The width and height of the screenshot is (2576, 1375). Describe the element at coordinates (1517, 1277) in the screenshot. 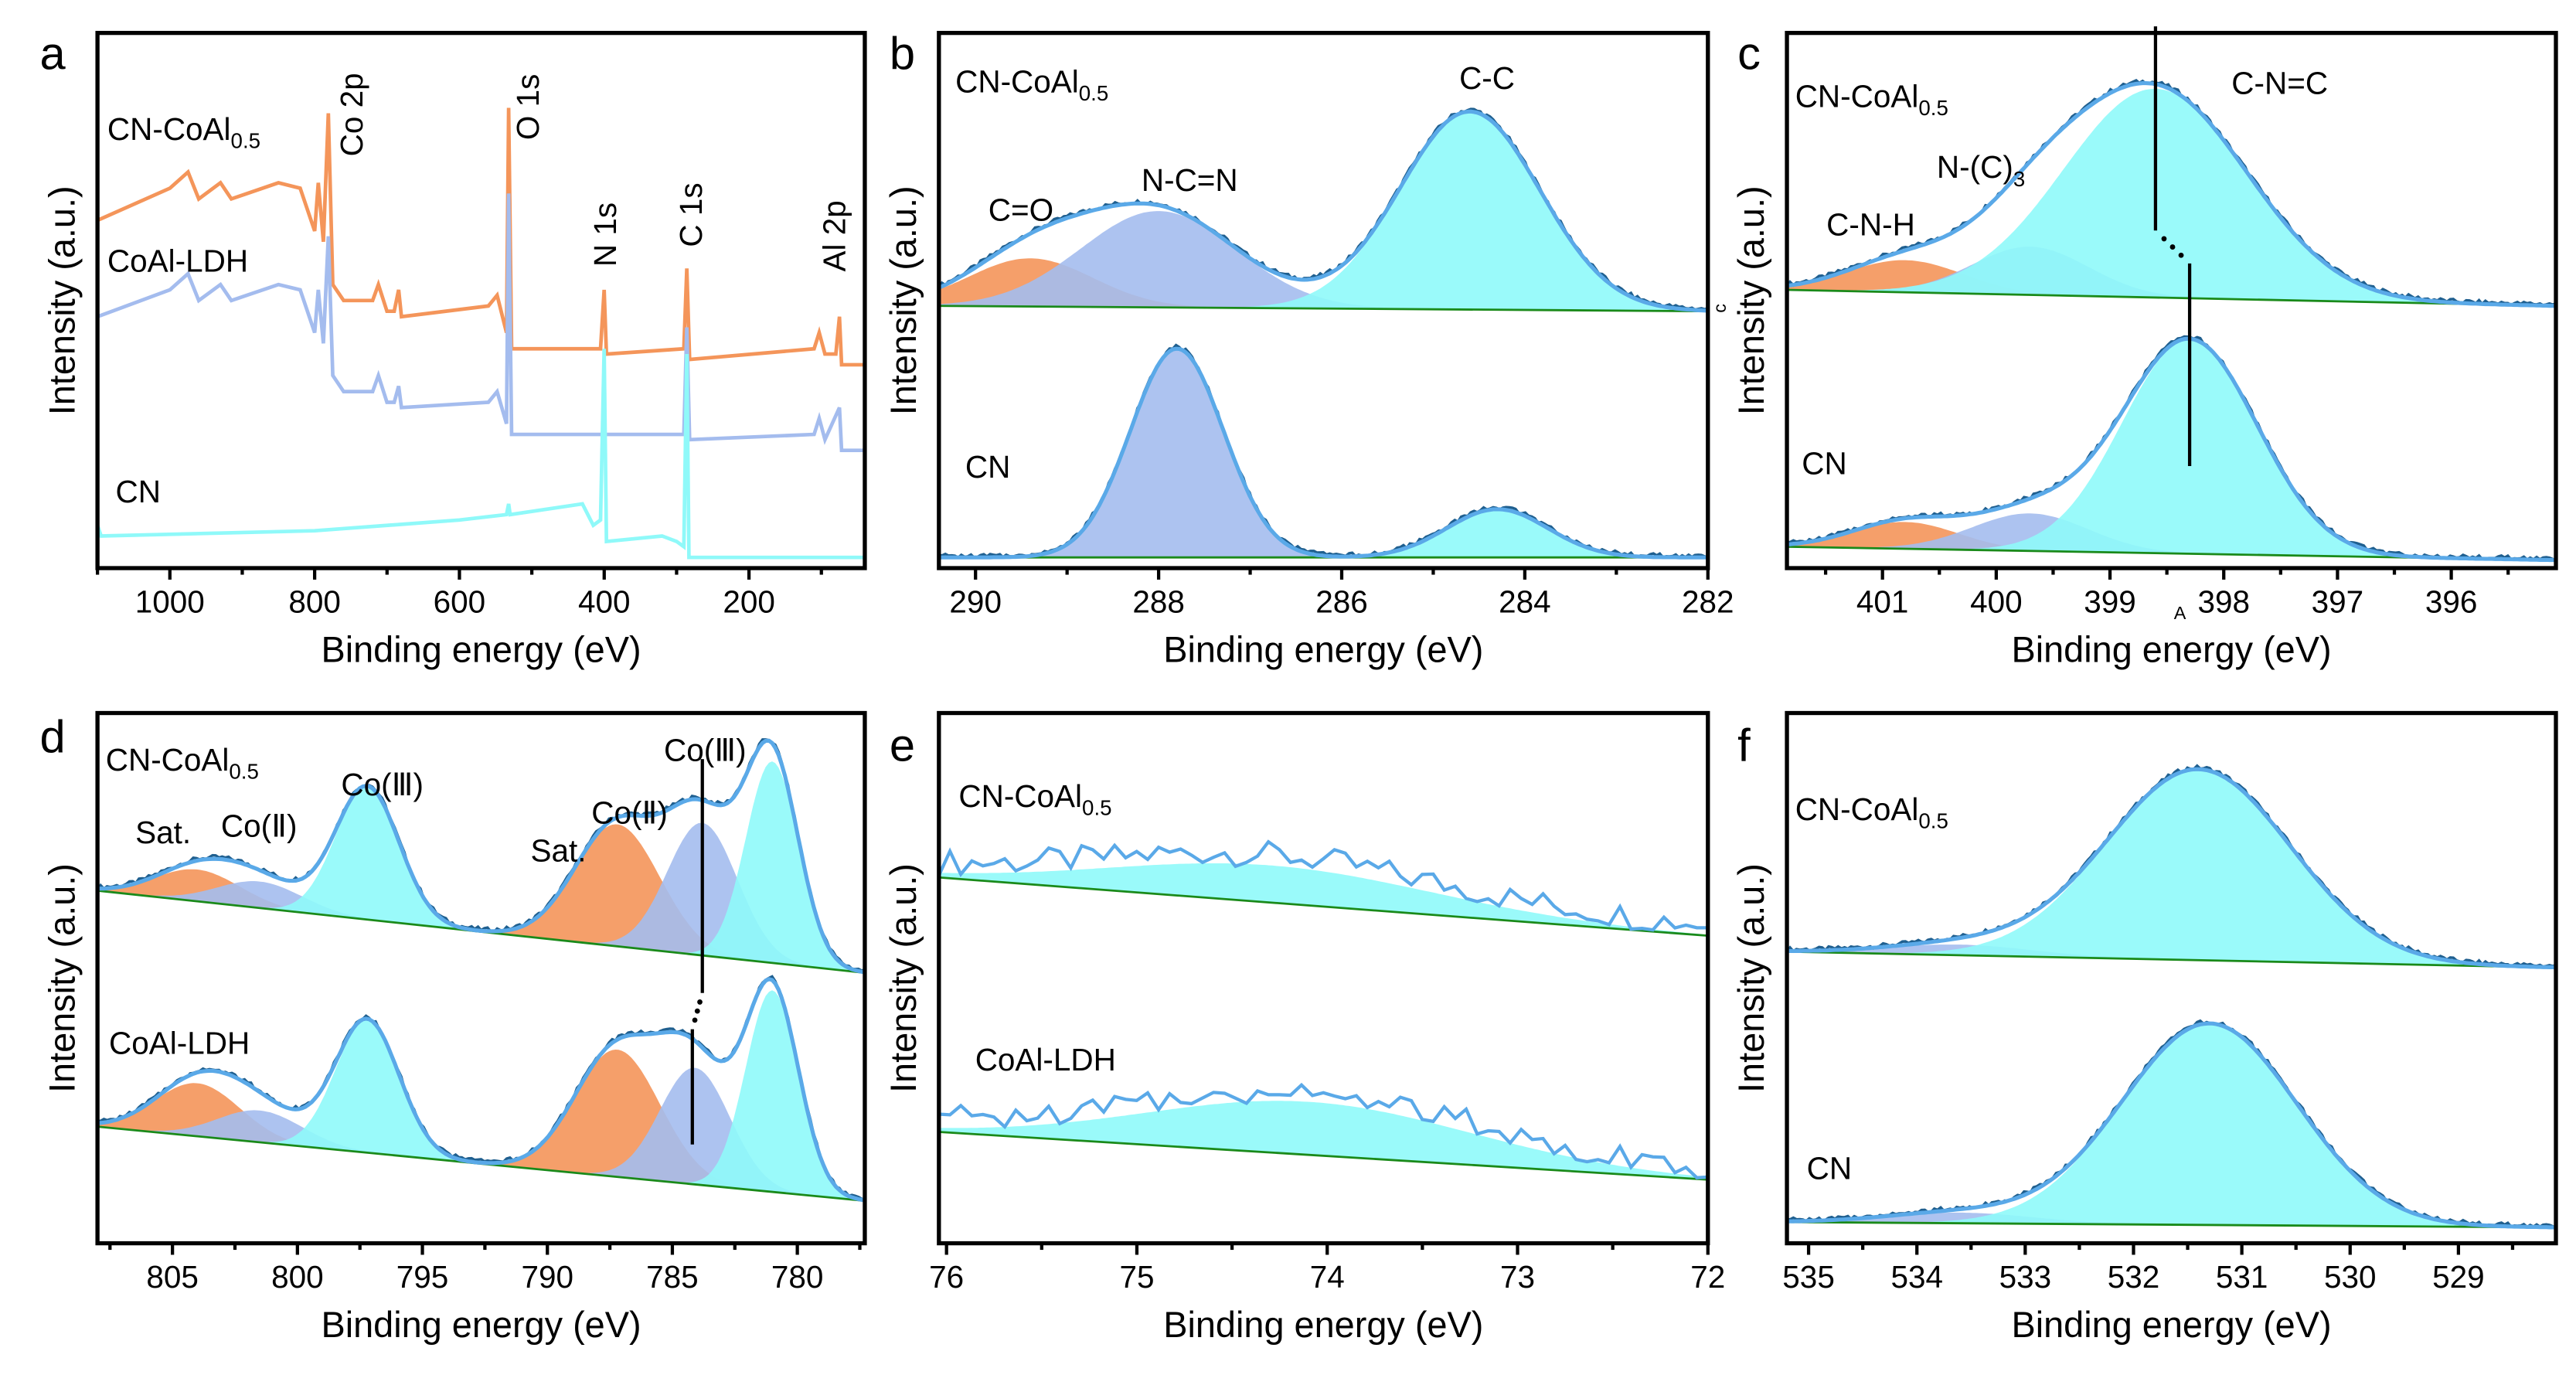

I see `x-tick-label: 73` at that location.